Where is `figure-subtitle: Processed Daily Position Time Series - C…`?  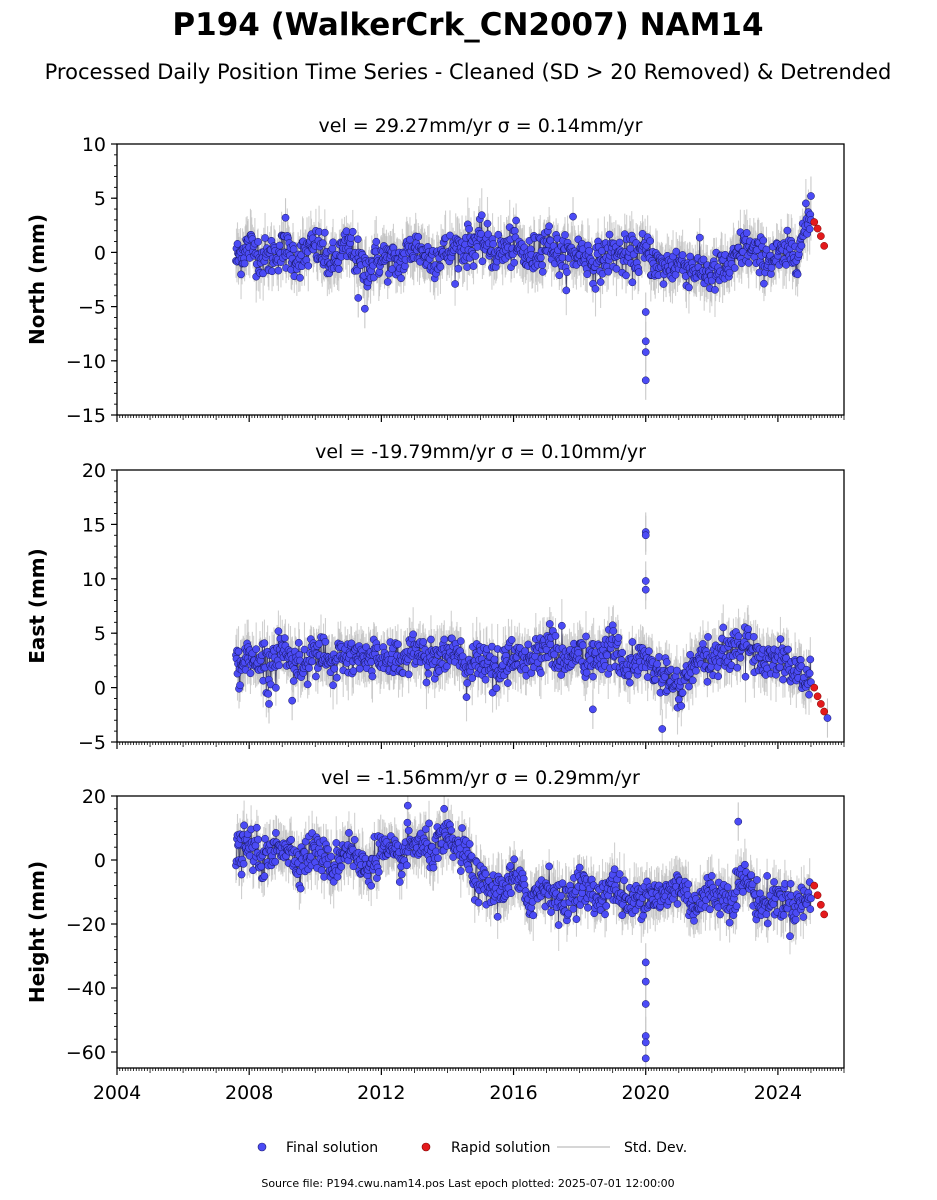 figure-subtitle: Processed Daily Position Time Series - C… is located at coordinates (468, 72).